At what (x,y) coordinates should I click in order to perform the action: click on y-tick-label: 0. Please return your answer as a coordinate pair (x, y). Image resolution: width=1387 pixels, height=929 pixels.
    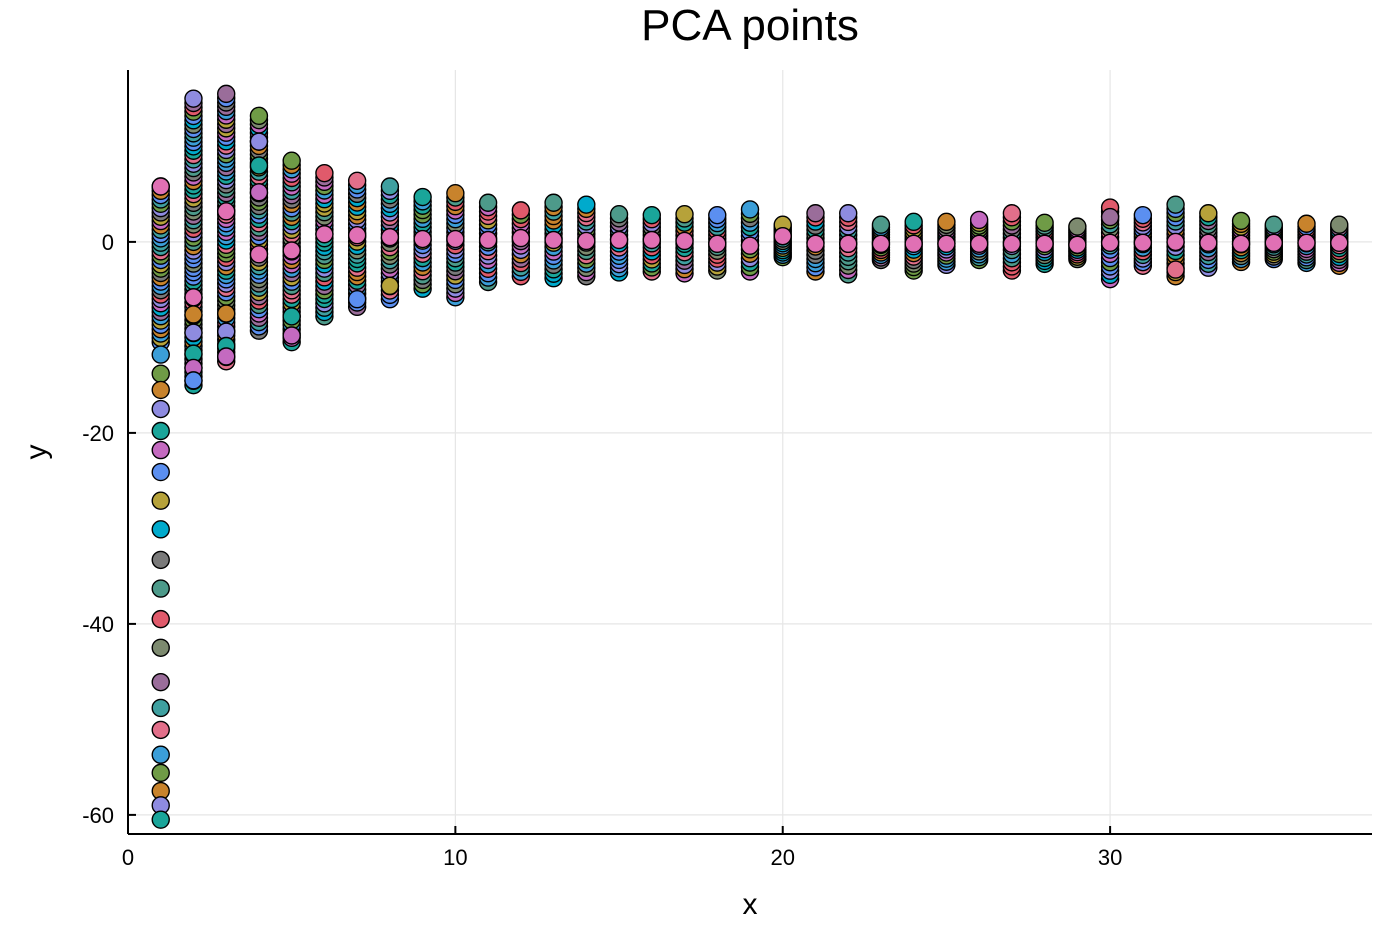
    Looking at the image, I should click on (108, 242).